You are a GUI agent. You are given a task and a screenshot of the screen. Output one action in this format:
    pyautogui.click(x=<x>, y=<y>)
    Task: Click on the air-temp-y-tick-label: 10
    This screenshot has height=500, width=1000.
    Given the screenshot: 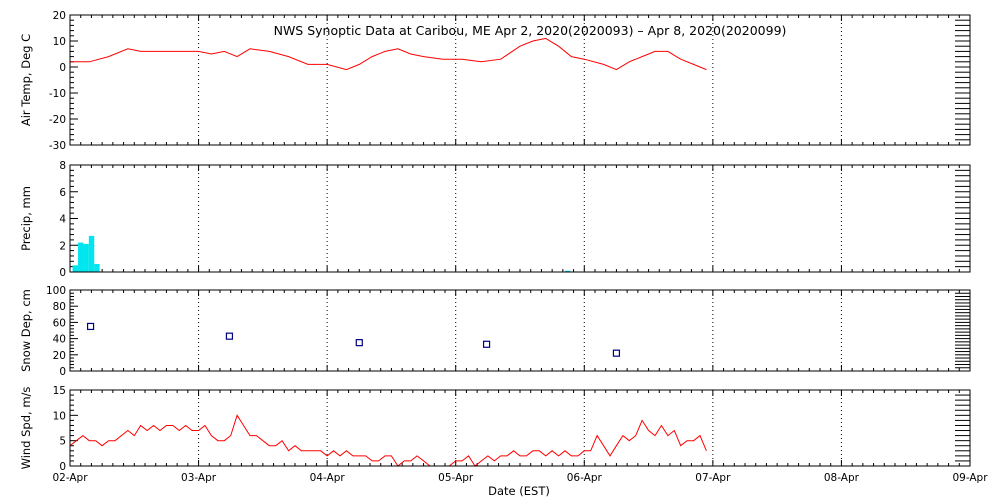 What is the action you would take?
    pyautogui.click(x=59, y=42)
    